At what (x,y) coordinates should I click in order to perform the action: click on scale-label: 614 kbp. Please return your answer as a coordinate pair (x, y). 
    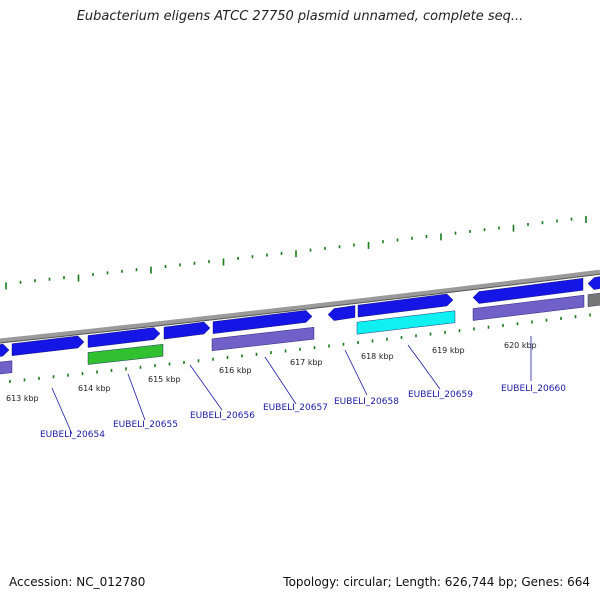
    Looking at the image, I should click on (94, 388).